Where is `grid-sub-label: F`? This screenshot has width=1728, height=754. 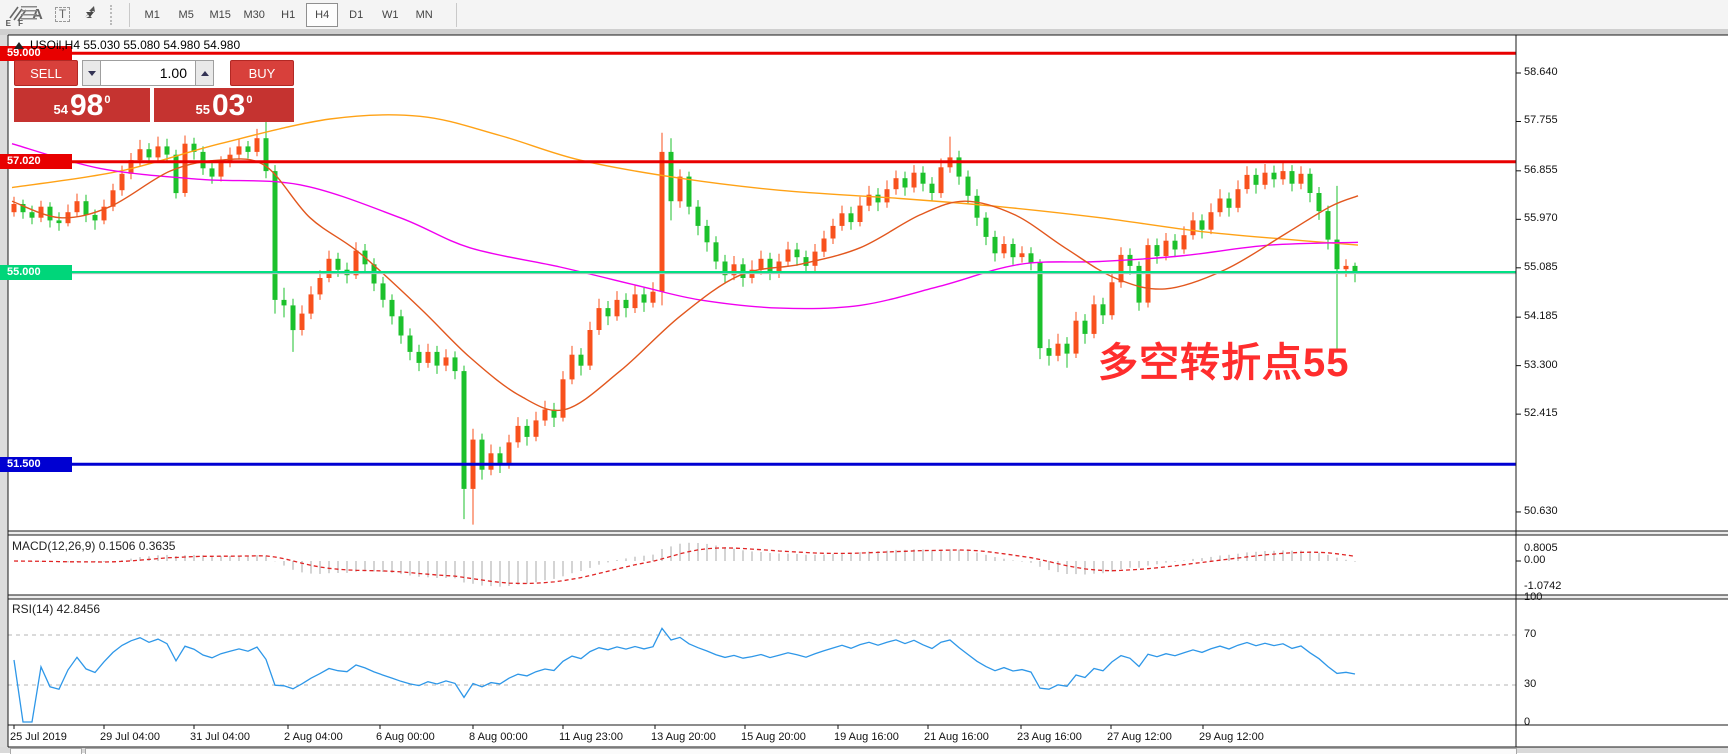
grid-sub-label: F is located at coordinates (20, 23).